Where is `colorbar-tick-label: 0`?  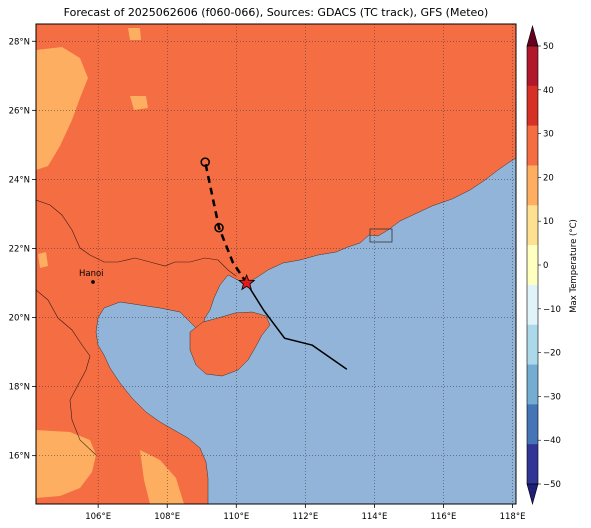
colorbar-tick-label: 0 is located at coordinates (545, 266).